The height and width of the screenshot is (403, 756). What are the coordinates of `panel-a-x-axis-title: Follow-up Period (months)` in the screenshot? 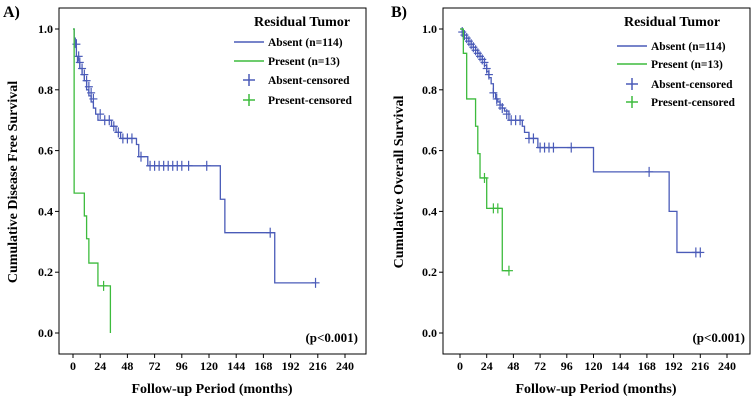 It's located at (212, 389).